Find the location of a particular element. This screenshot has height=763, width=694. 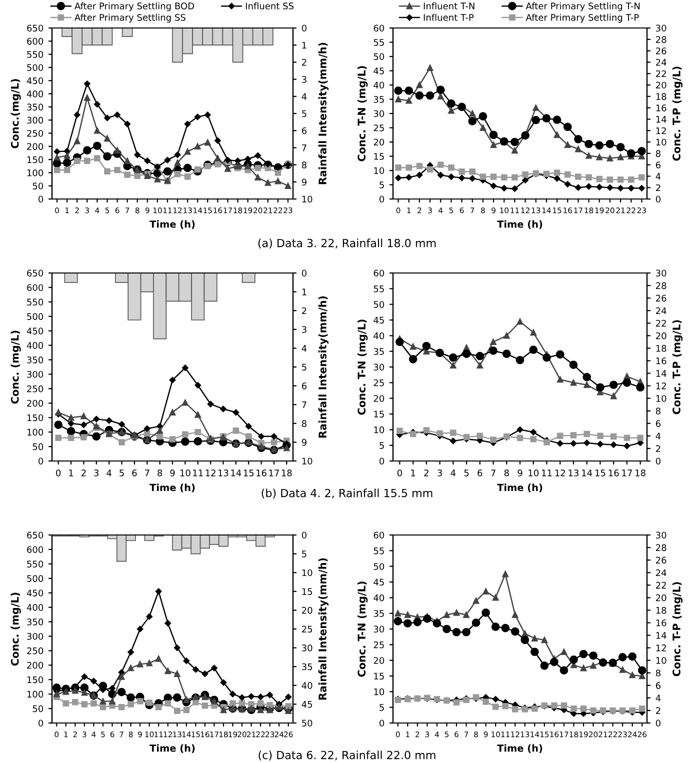

x-tick-label: 12 is located at coordinates (560, 472).